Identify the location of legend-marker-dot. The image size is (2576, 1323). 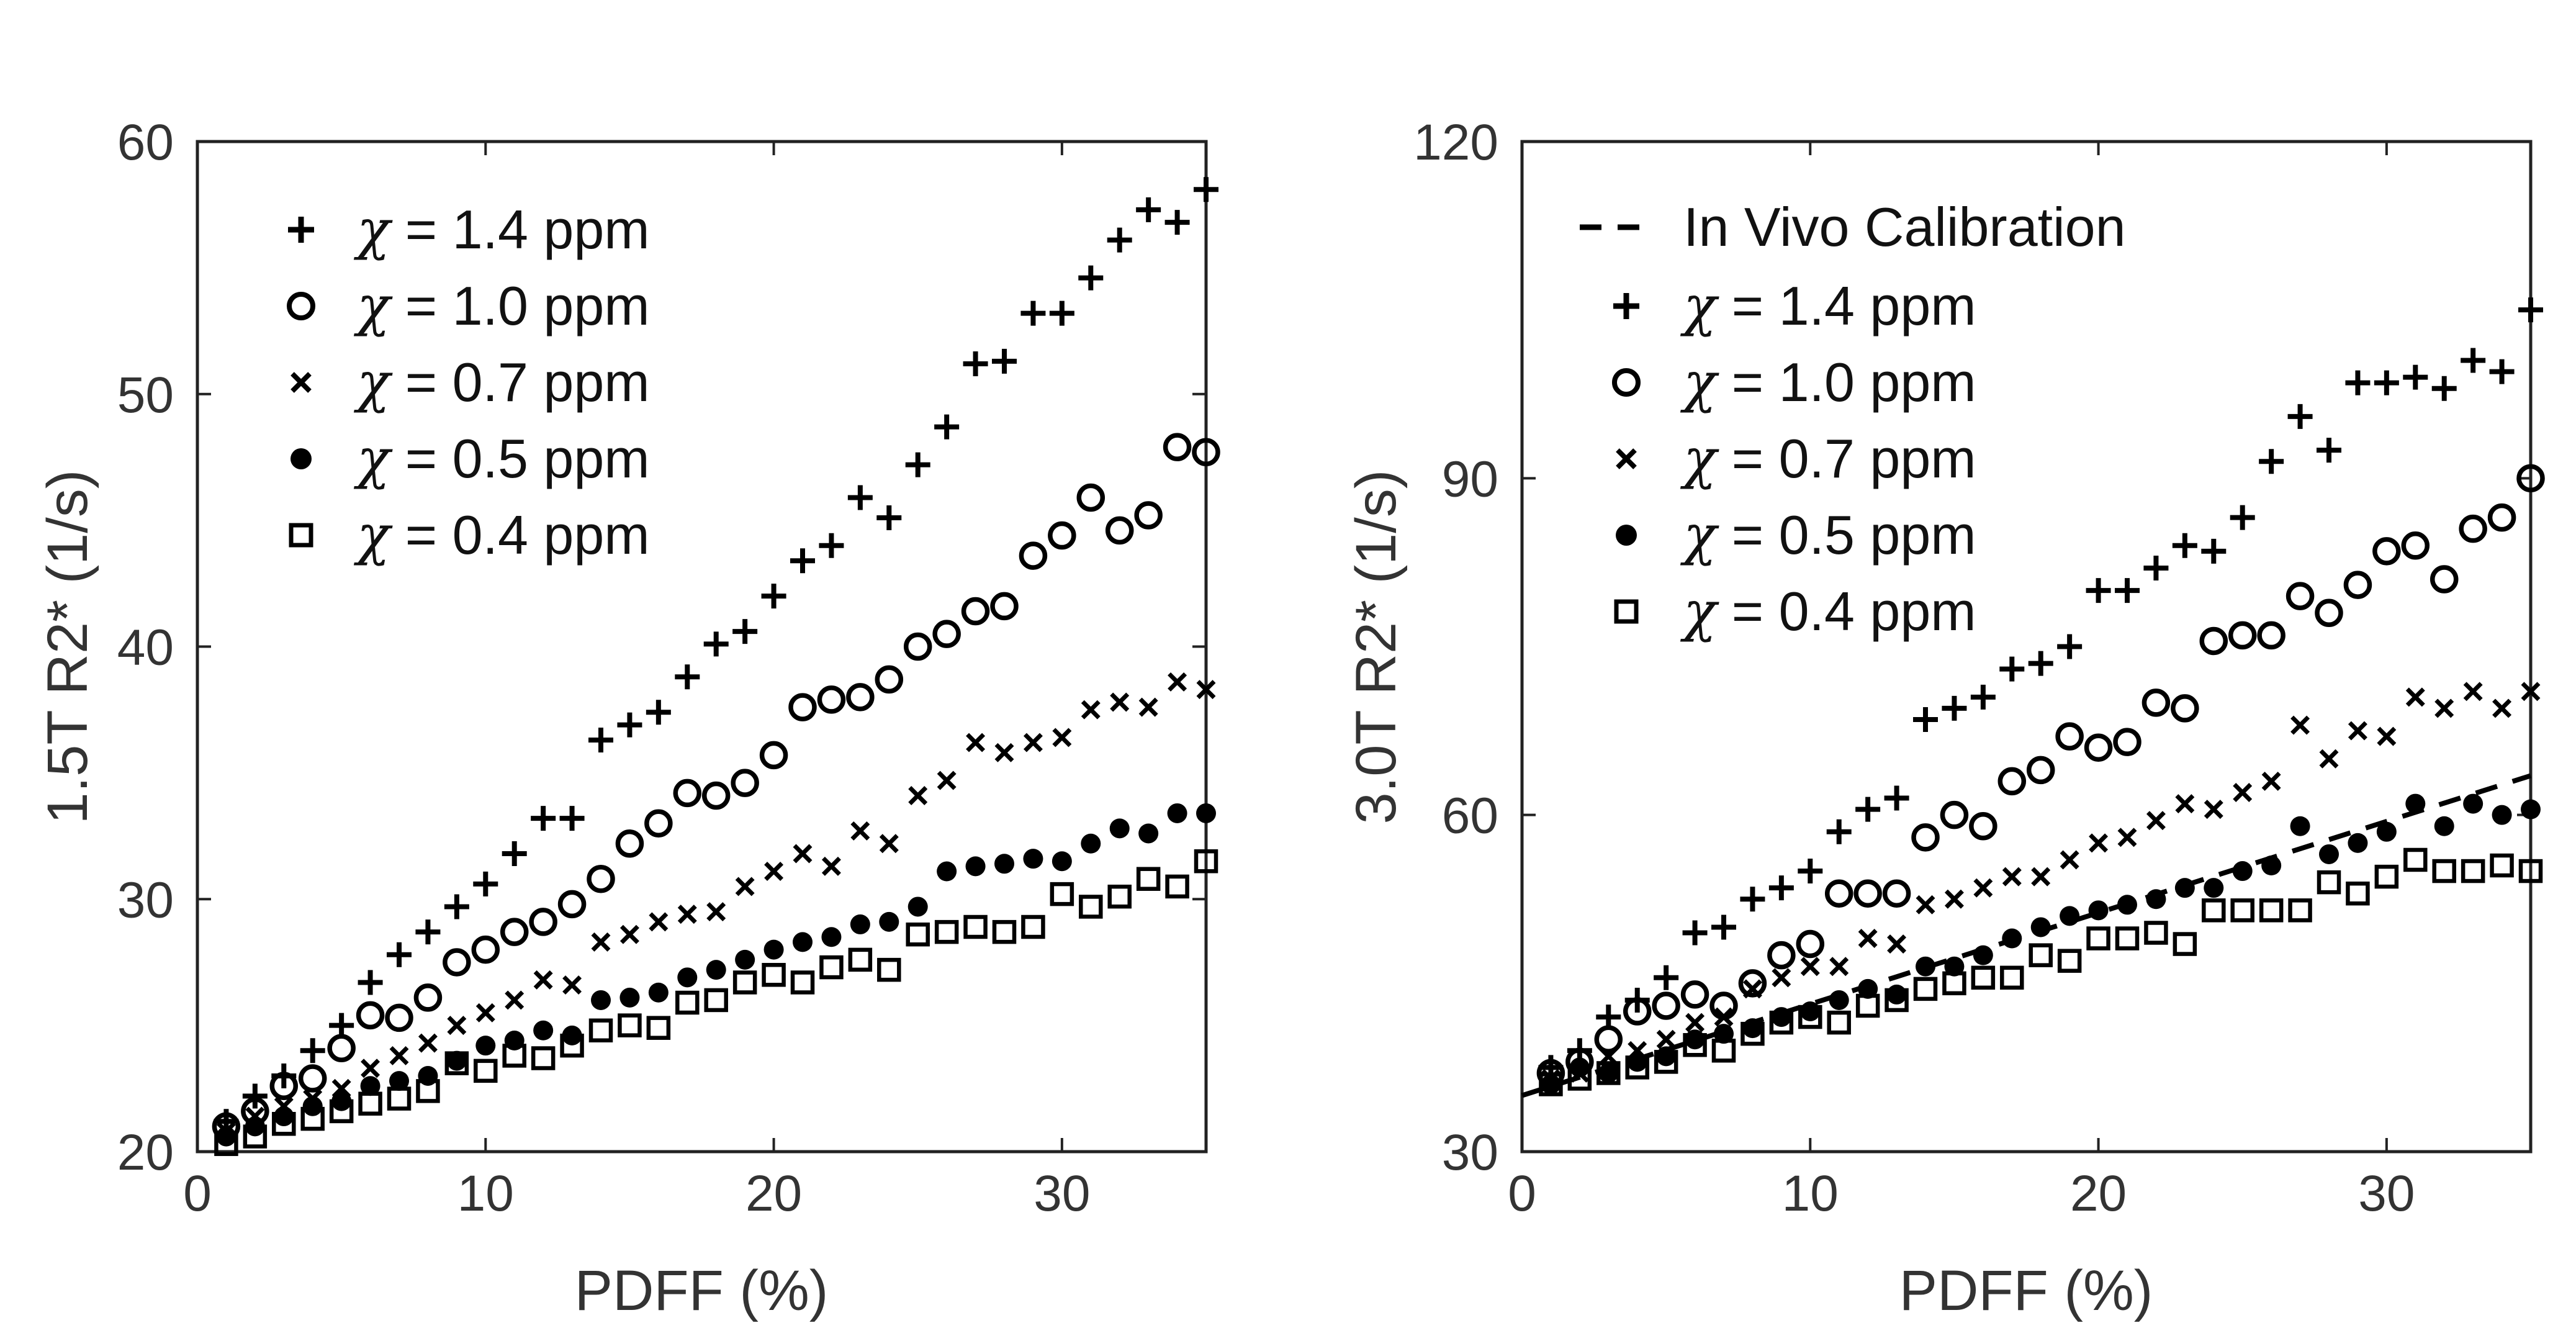
(1626, 535).